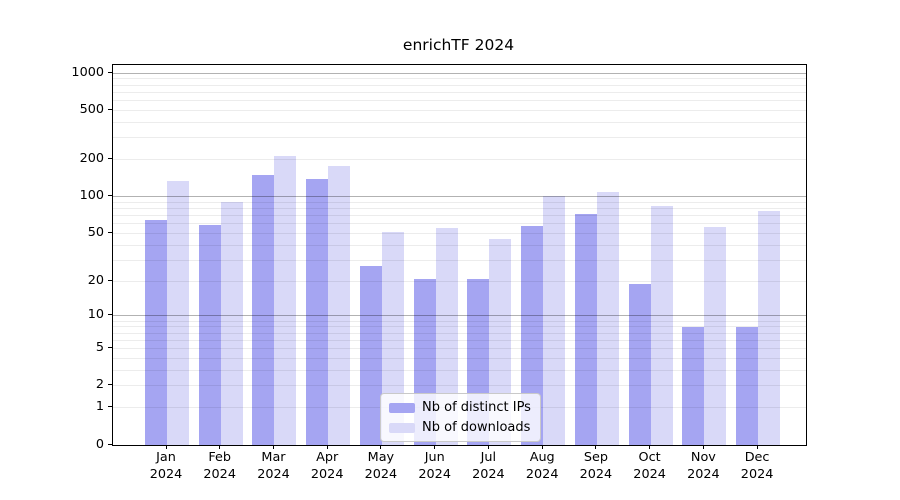 This screenshot has width=900, height=500. What do you see at coordinates (99, 347) in the screenshot?
I see `y-tick-label: 5` at bounding box center [99, 347].